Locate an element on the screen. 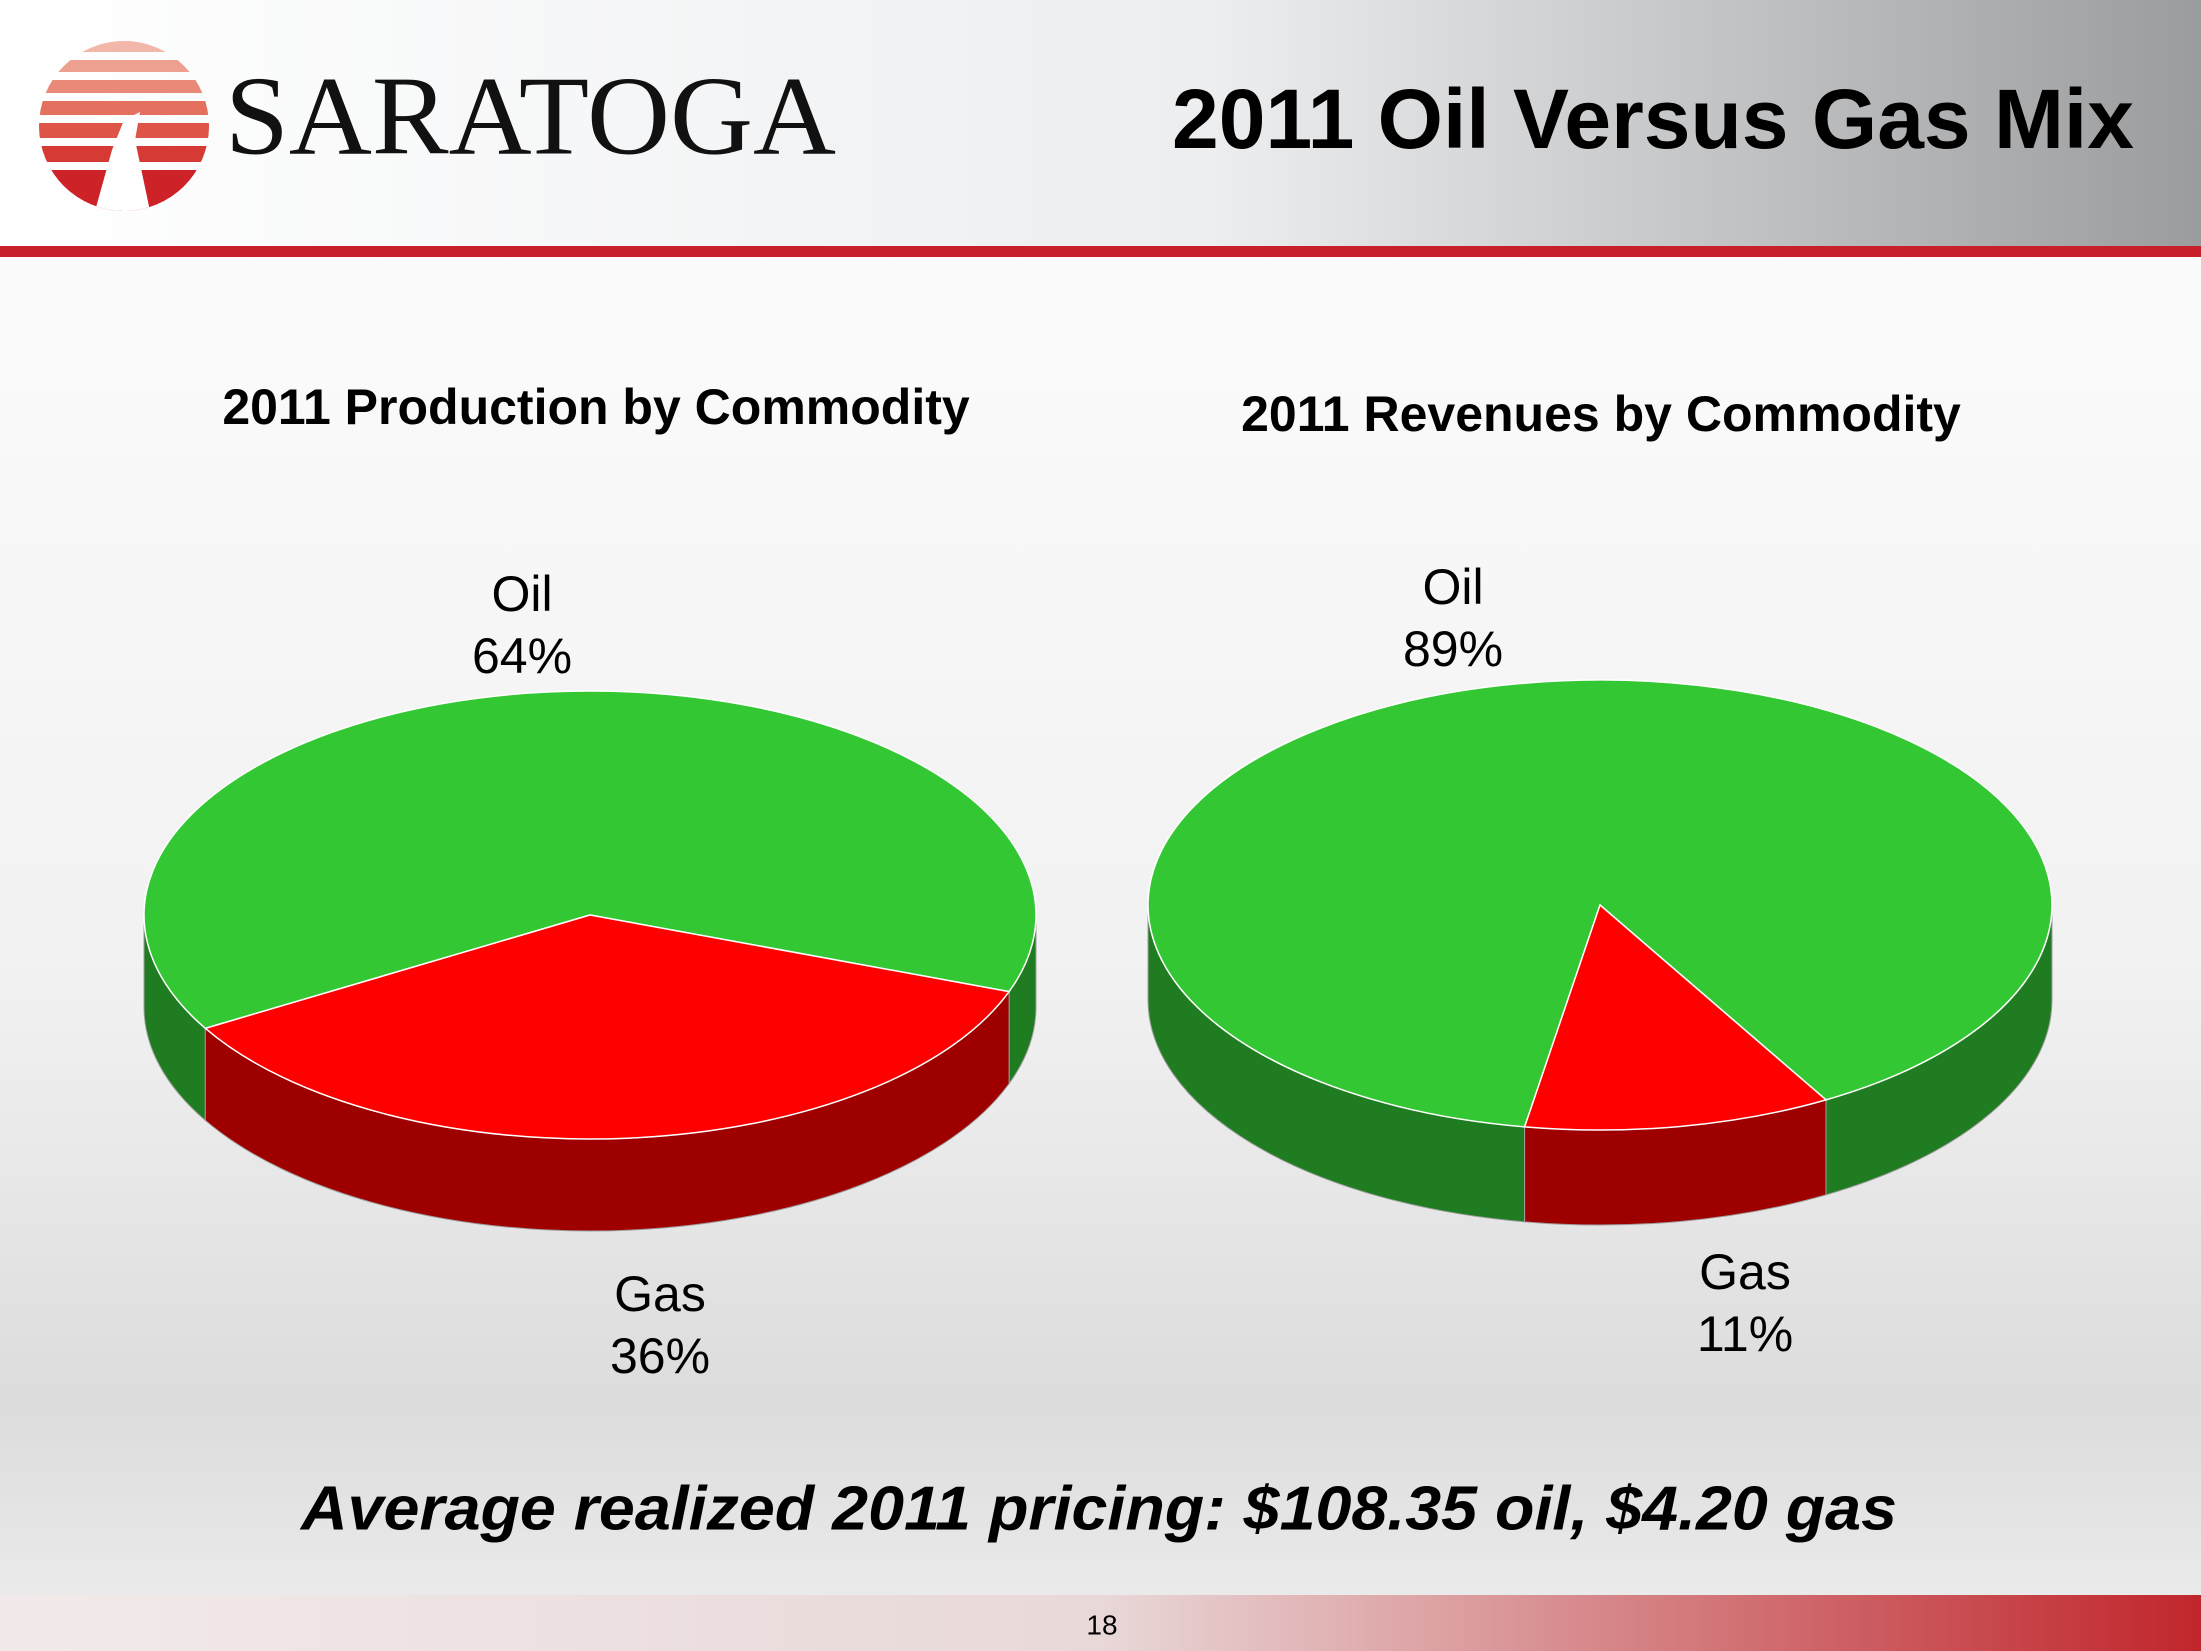  chart-title: 2011 Revenues by Commodity is located at coordinates (1601, 414).